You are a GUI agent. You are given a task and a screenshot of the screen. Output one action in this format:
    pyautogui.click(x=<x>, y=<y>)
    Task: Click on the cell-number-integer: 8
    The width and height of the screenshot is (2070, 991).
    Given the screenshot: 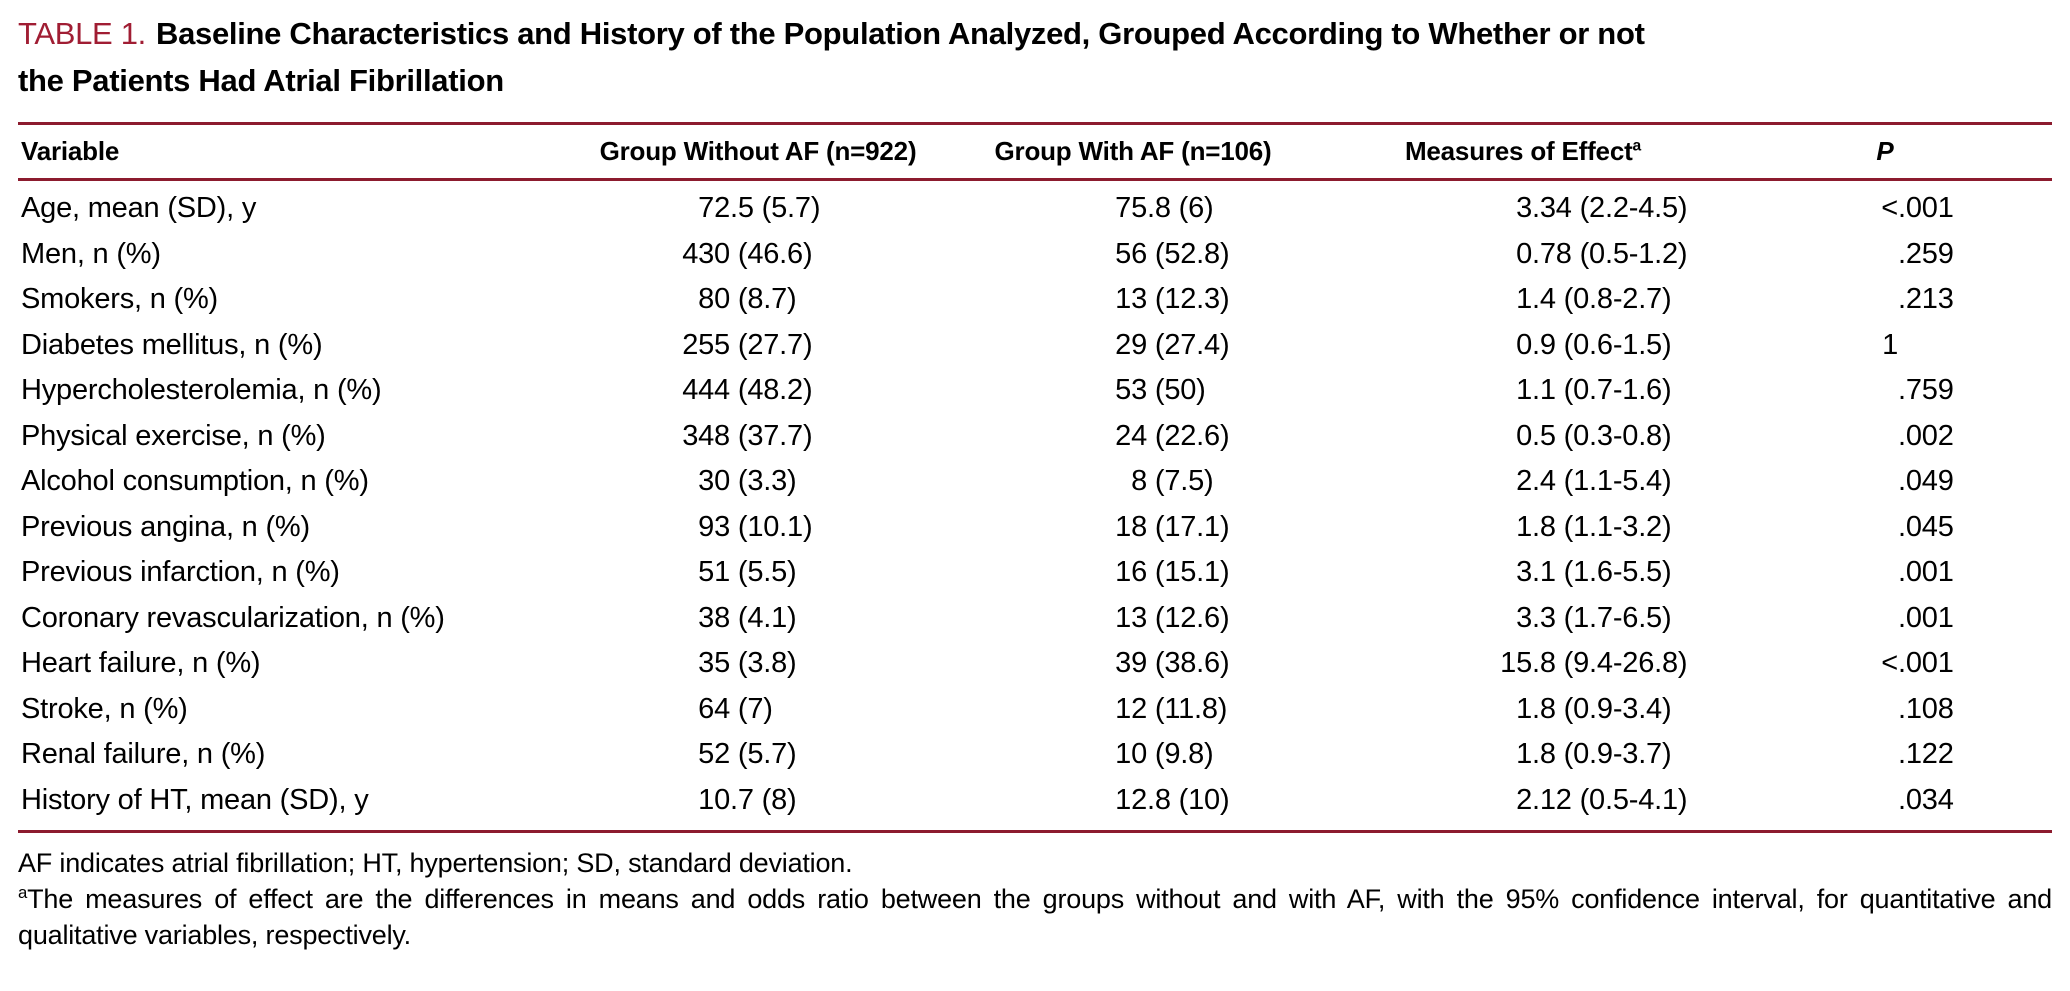 What is the action you would take?
    pyautogui.click(x=1139, y=481)
    